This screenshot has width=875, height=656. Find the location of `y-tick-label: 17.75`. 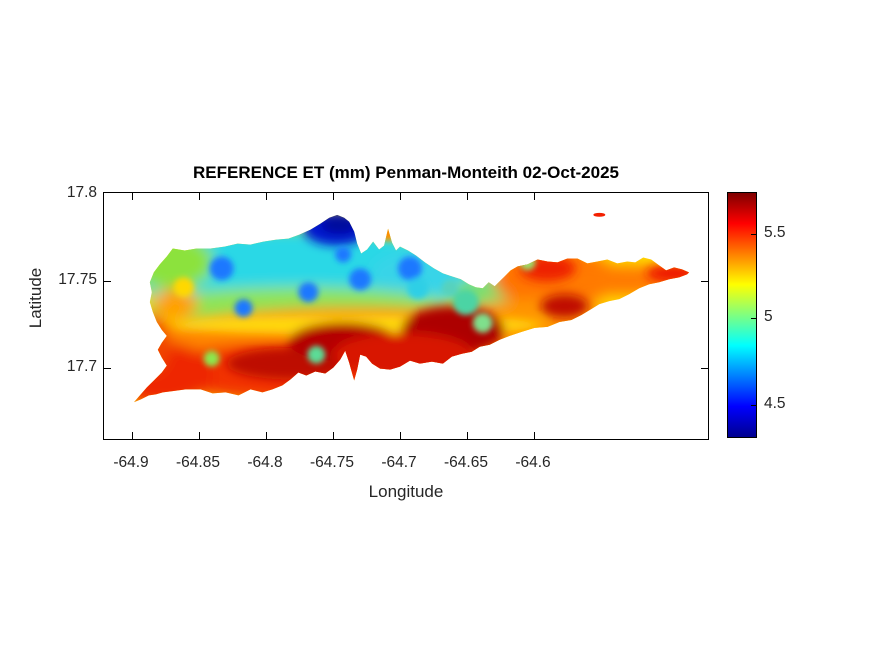

y-tick-label: 17.75 is located at coordinates (77, 279).